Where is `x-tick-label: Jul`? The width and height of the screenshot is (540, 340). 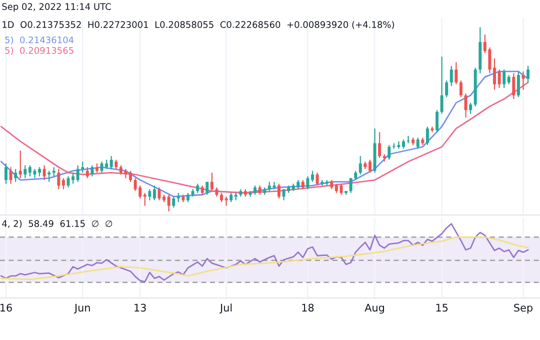
x-tick-label: Jul is located at coordinates (225, 309).